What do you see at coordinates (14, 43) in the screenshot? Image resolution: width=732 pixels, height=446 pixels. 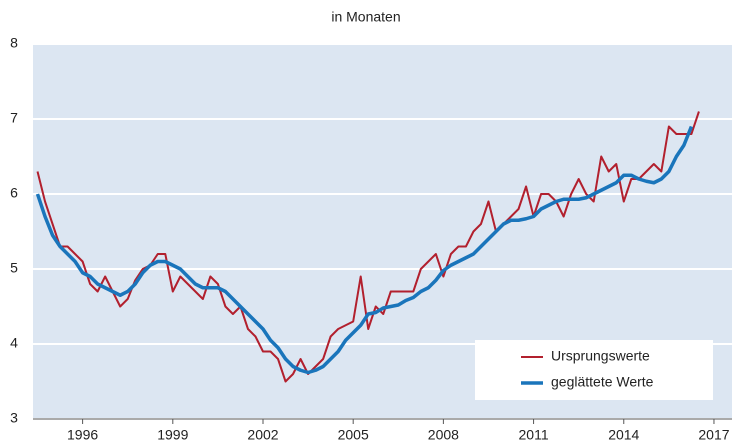 I see `y-tick-label: 8` at bounding box center [14, 43].